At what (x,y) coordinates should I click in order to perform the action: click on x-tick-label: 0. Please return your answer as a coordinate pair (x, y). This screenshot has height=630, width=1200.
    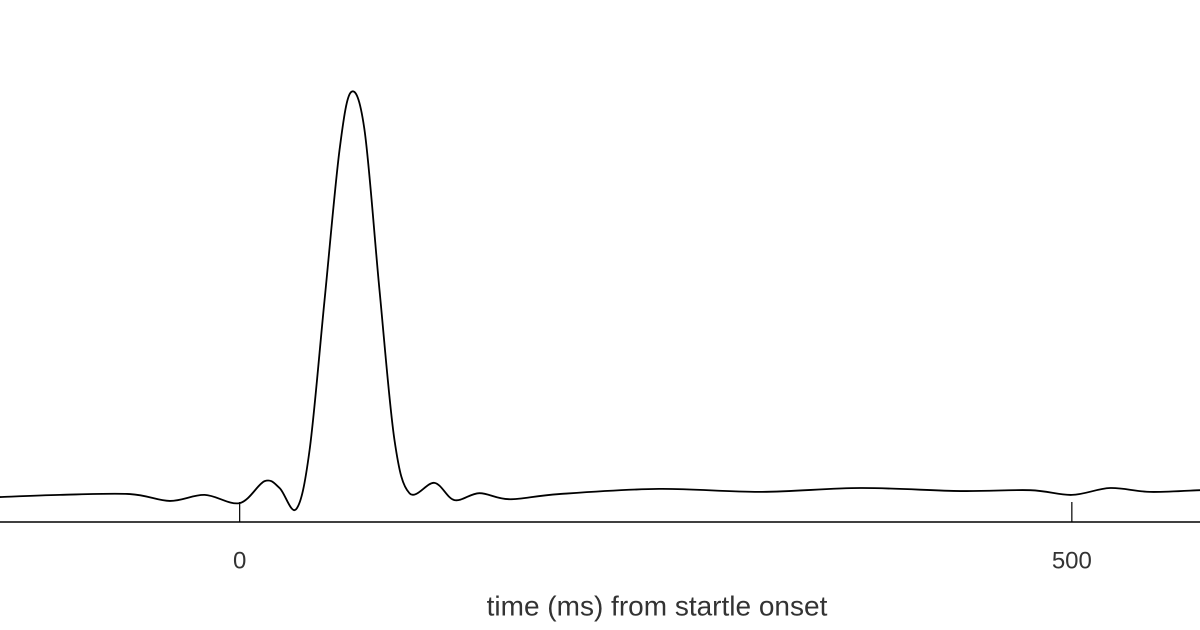
    Looking at the image, I should click on (239, 560).